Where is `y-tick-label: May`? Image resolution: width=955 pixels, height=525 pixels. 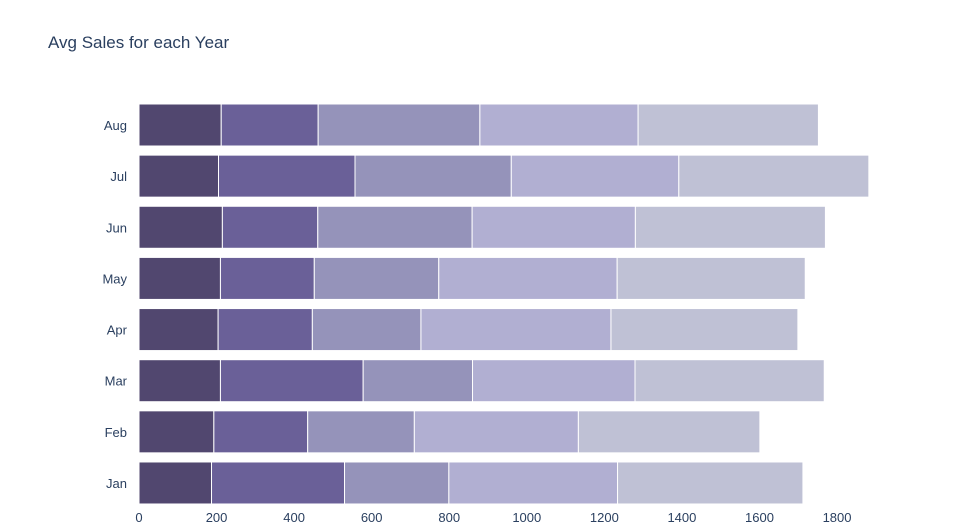
y-tick-label: May is located at coordinates (114, 278).